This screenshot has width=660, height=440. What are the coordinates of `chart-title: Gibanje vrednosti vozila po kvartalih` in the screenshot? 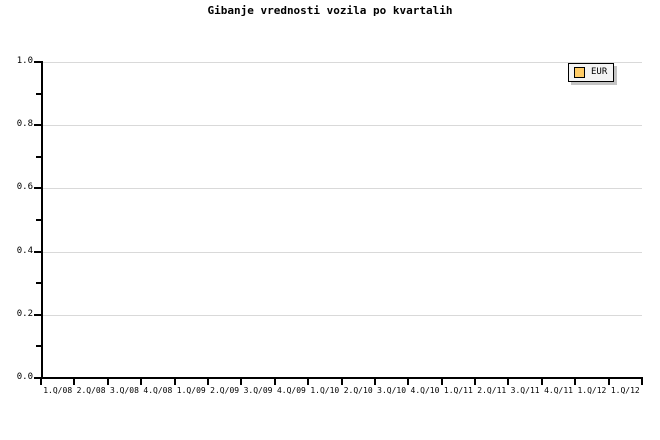 It's located at (330, 10).